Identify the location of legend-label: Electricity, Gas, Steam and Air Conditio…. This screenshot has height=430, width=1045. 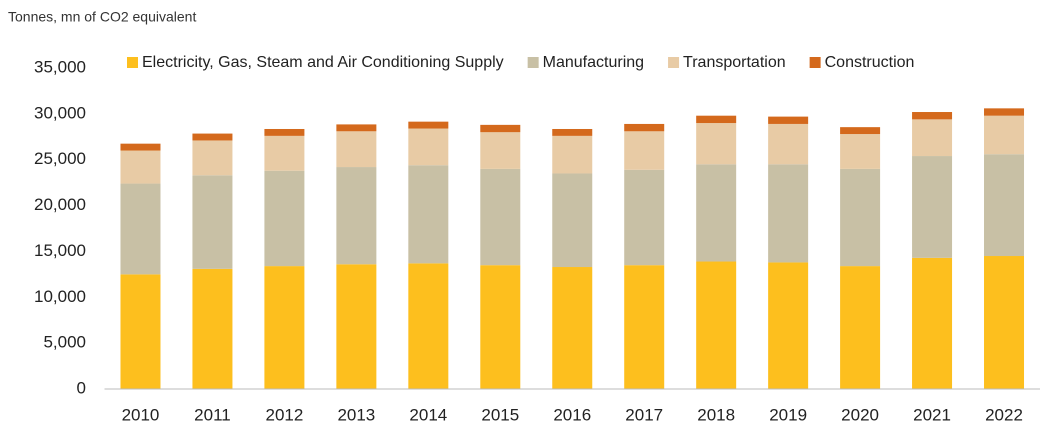
(323, 62).